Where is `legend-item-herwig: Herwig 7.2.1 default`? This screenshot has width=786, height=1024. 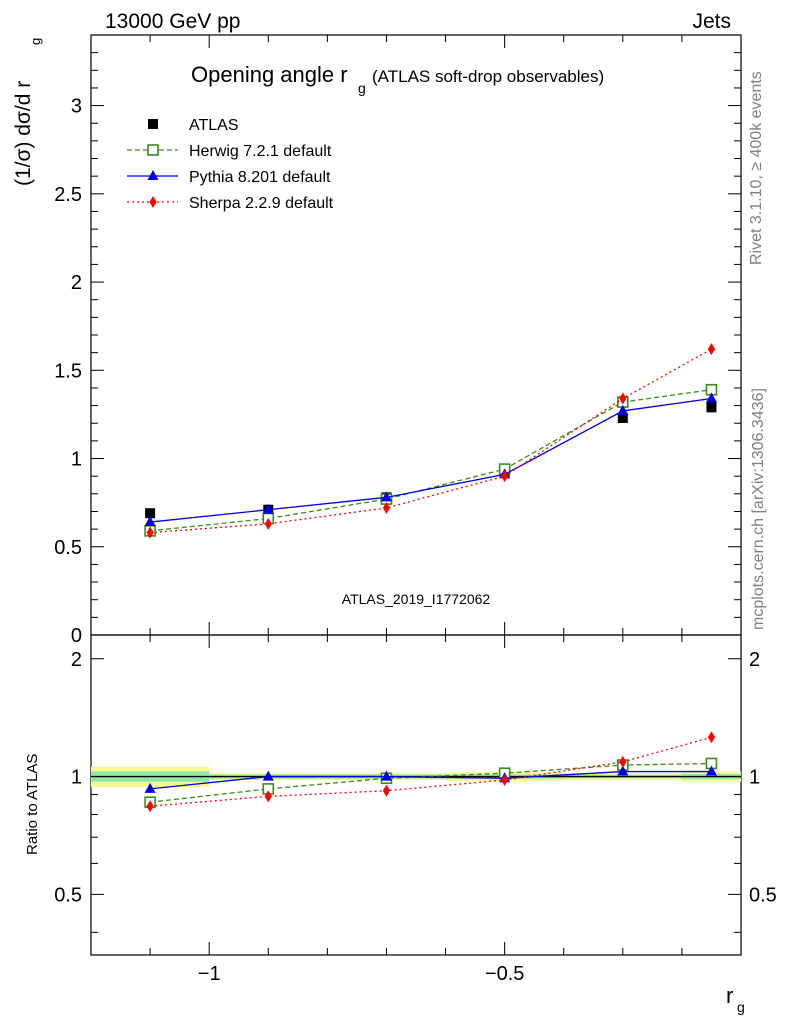
legend-item-herwig: Herwig 7.2.1 default is located at coordinates (229, 151).